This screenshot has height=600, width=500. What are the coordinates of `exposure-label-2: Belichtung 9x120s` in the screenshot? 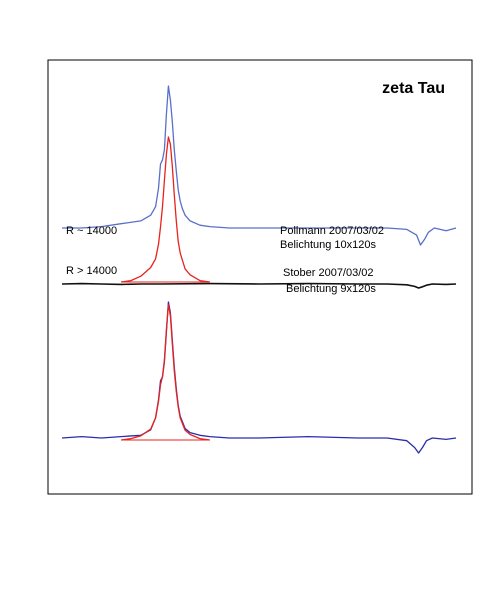 It's located at (331, 289).